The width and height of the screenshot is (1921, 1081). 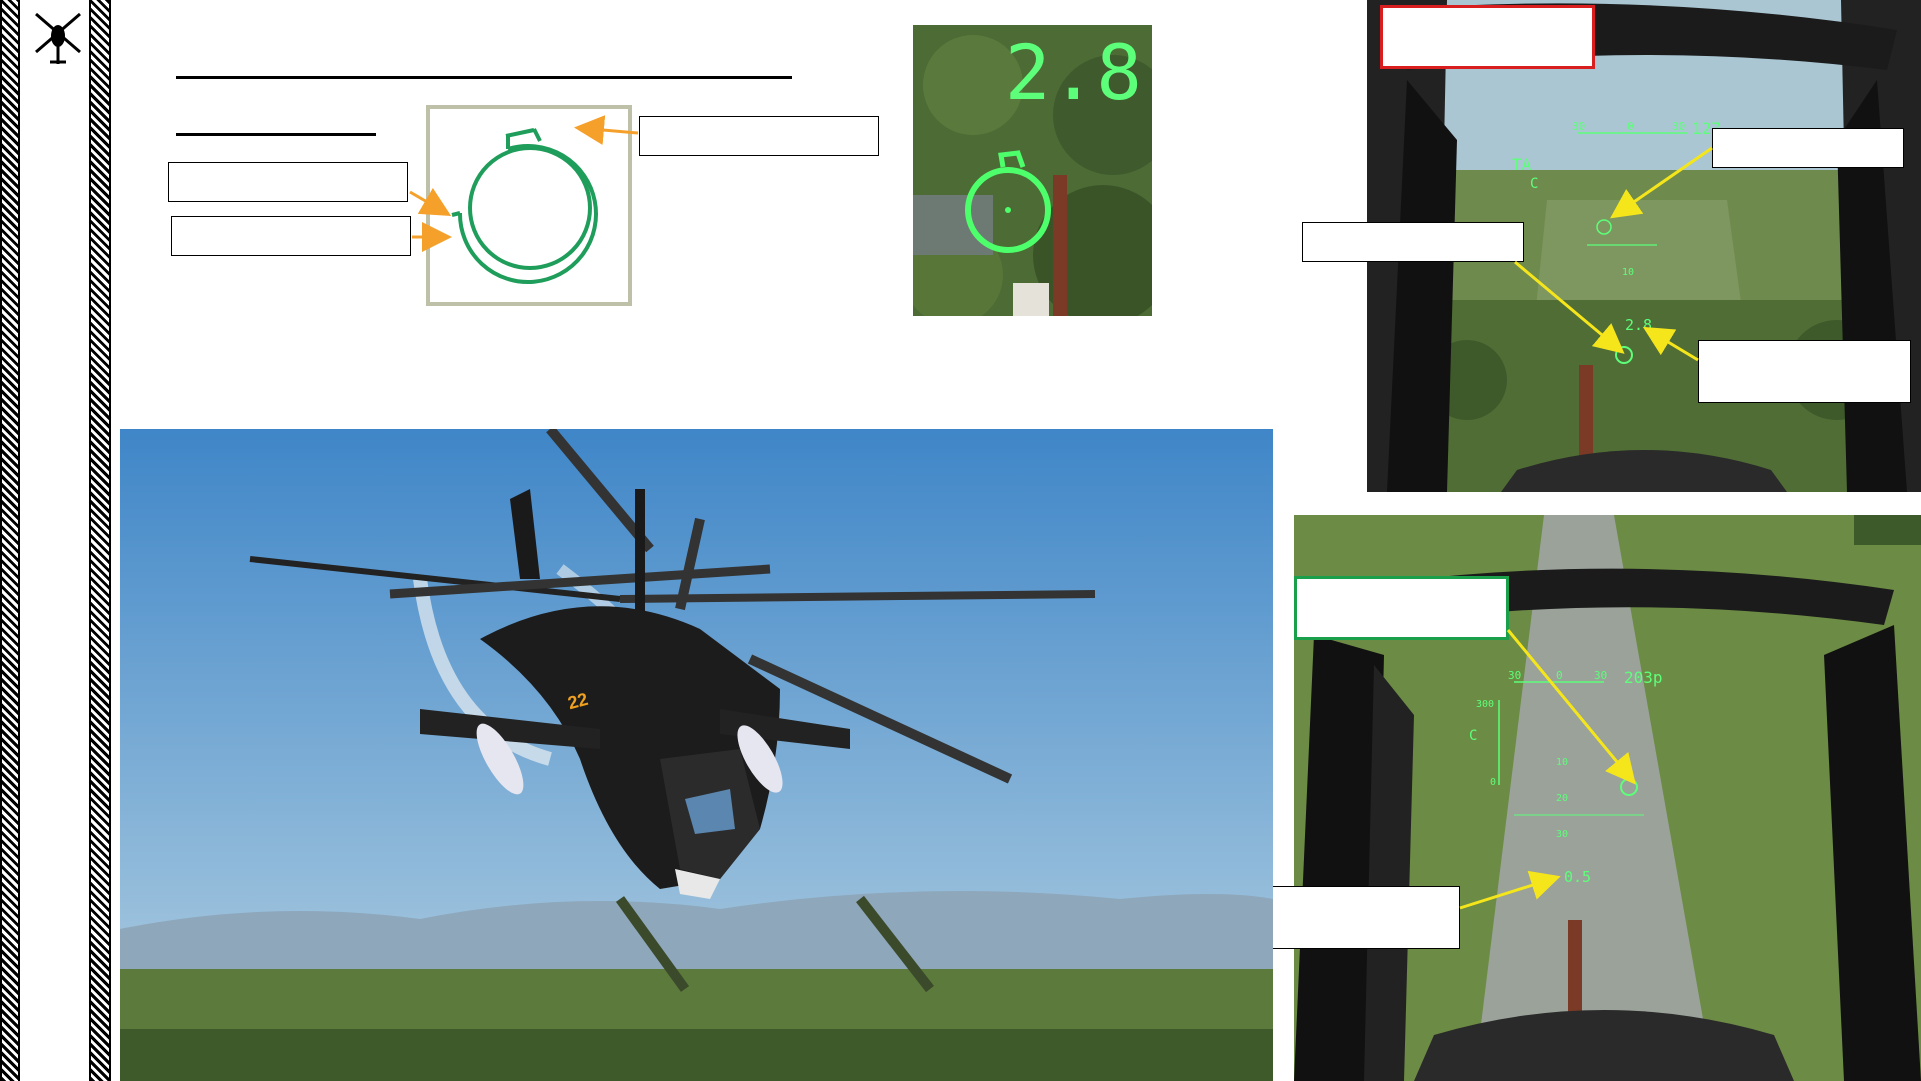 I want to click on helicopter-logo-icon, so click(x=58, y=36).